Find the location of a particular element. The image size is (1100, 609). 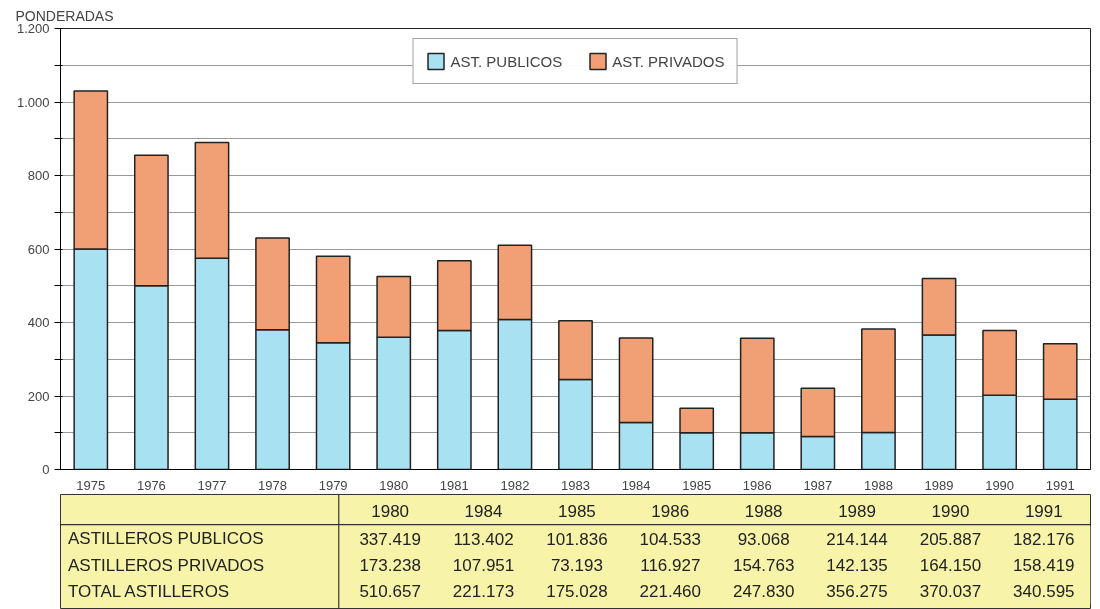

data-label: 175.028 is located at coordinates (577, 592).